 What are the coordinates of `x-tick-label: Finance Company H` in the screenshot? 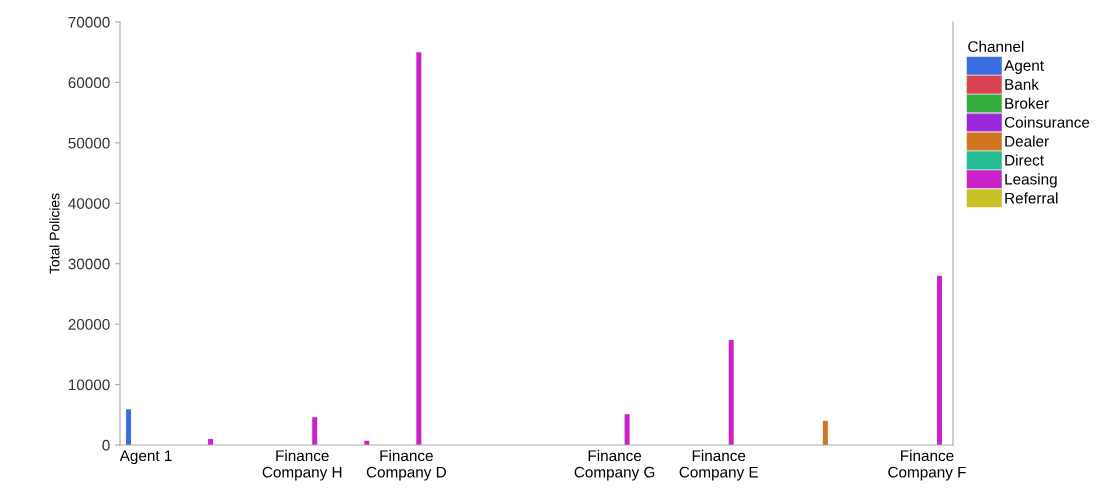 It's located at (302, 465).